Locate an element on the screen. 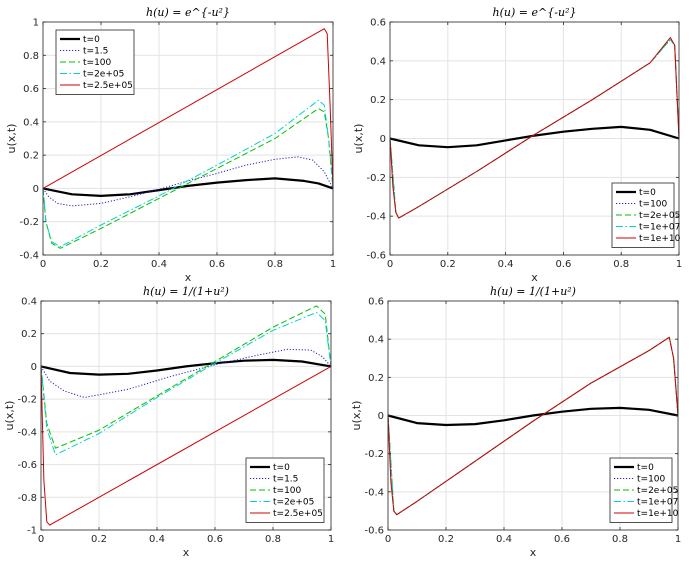  y-tick-label: 0.8 is located at coordinates (31, 56).